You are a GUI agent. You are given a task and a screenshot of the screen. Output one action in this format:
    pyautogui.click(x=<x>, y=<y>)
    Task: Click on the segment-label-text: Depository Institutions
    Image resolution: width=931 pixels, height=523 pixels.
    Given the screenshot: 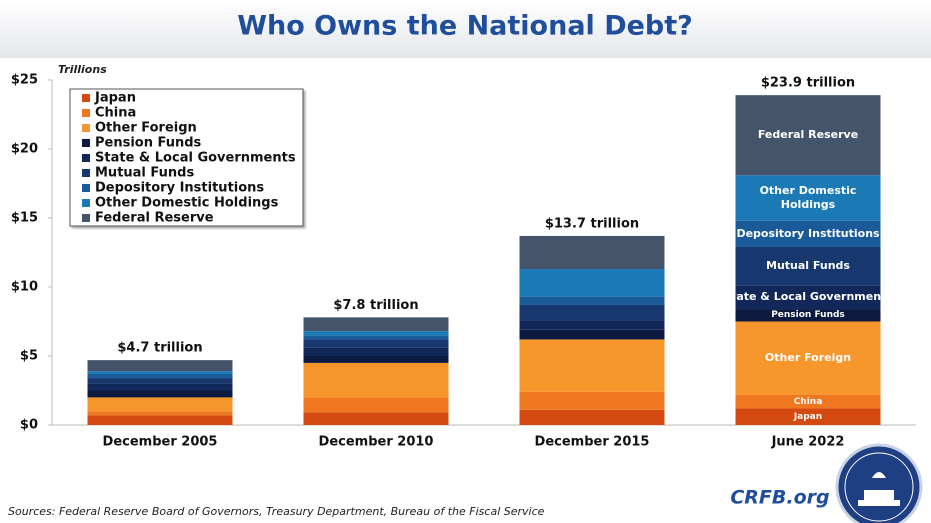 What is the action you would take?
    pyautogui.click(x=808, y=233)
    